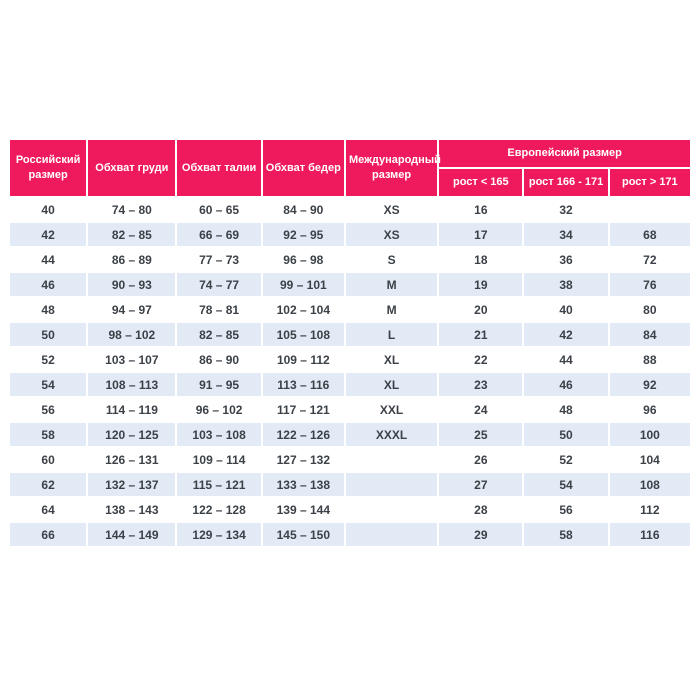 This screenshot has height=700, width=700. I want to click on table-cell: 109 – 112, so click(303, 359).